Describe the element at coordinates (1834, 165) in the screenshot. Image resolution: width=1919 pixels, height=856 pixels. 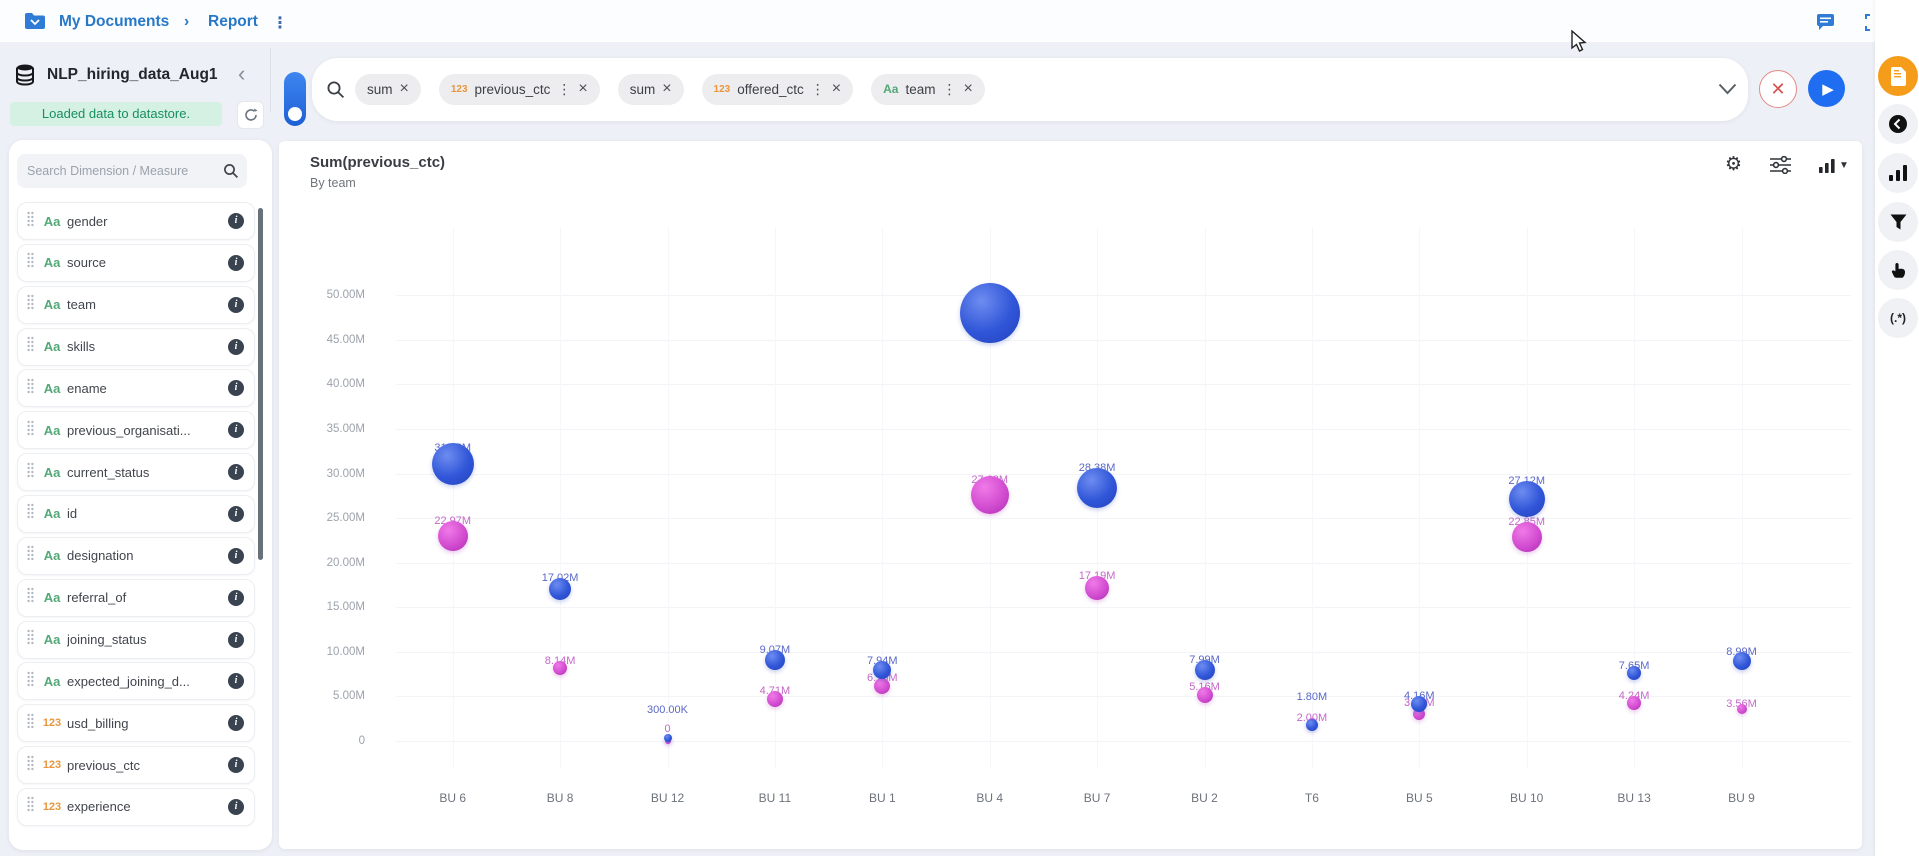
I see `chart-type-dropdown: ▼` at that location.